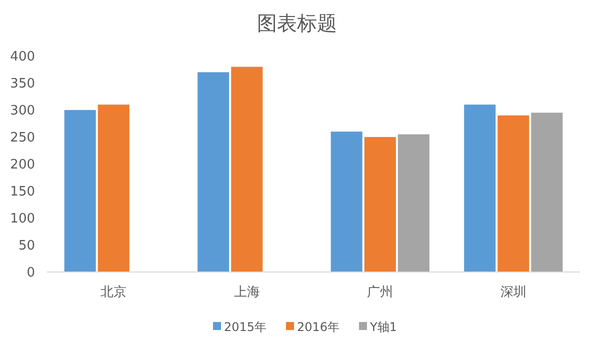 Image resolution: width=594 pixels, height=345 pixels. I want to click on legend-label: 2015年, so click(245, 327).